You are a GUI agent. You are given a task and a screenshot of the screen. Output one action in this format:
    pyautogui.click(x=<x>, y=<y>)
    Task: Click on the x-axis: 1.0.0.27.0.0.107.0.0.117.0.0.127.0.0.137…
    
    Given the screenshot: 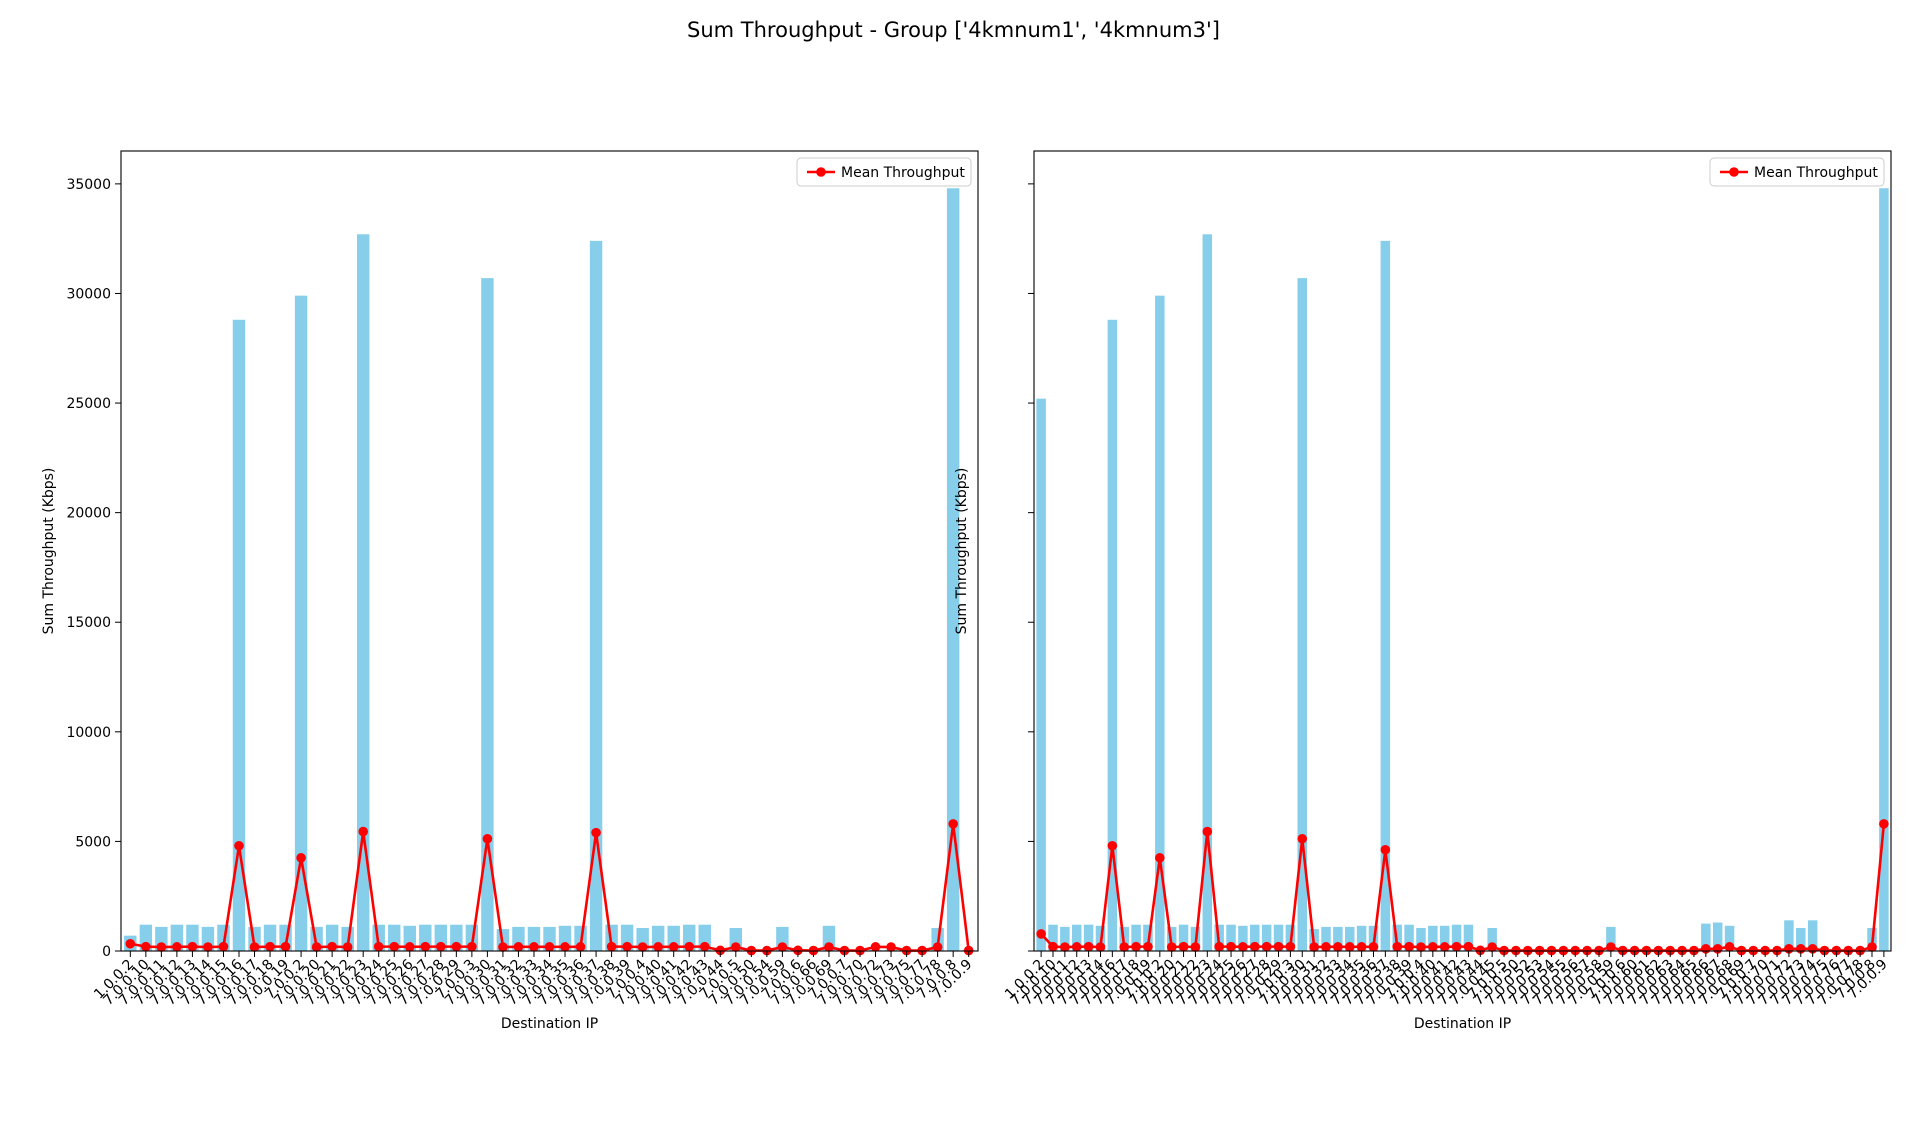 What is the action you would take?
    pyautogui.click(x=1446, y=980)
    